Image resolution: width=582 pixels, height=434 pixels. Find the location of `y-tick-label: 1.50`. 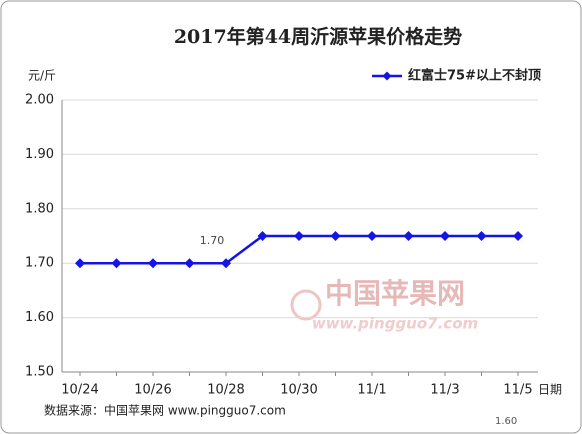

y-tick-label: 1.50 is located at coordinates (39, 372).